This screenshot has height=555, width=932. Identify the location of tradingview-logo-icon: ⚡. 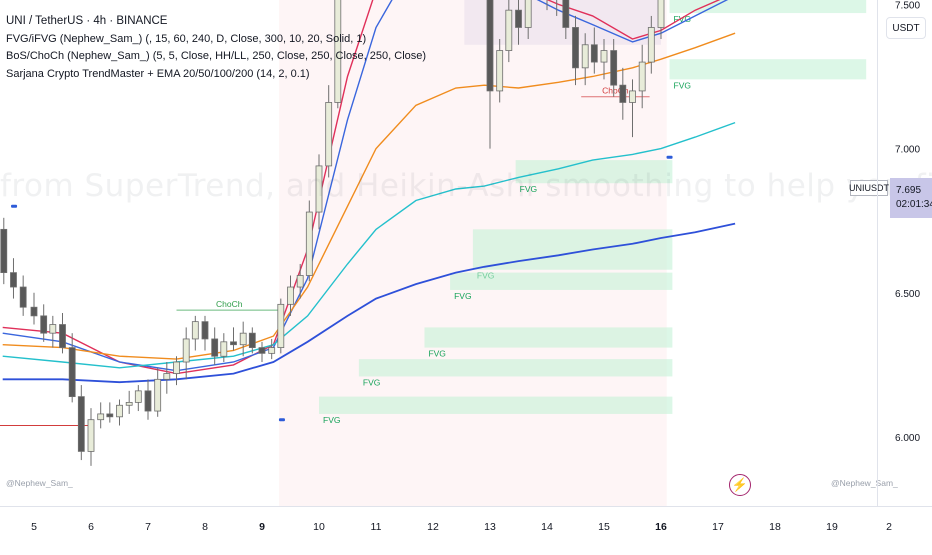
(740, 485).